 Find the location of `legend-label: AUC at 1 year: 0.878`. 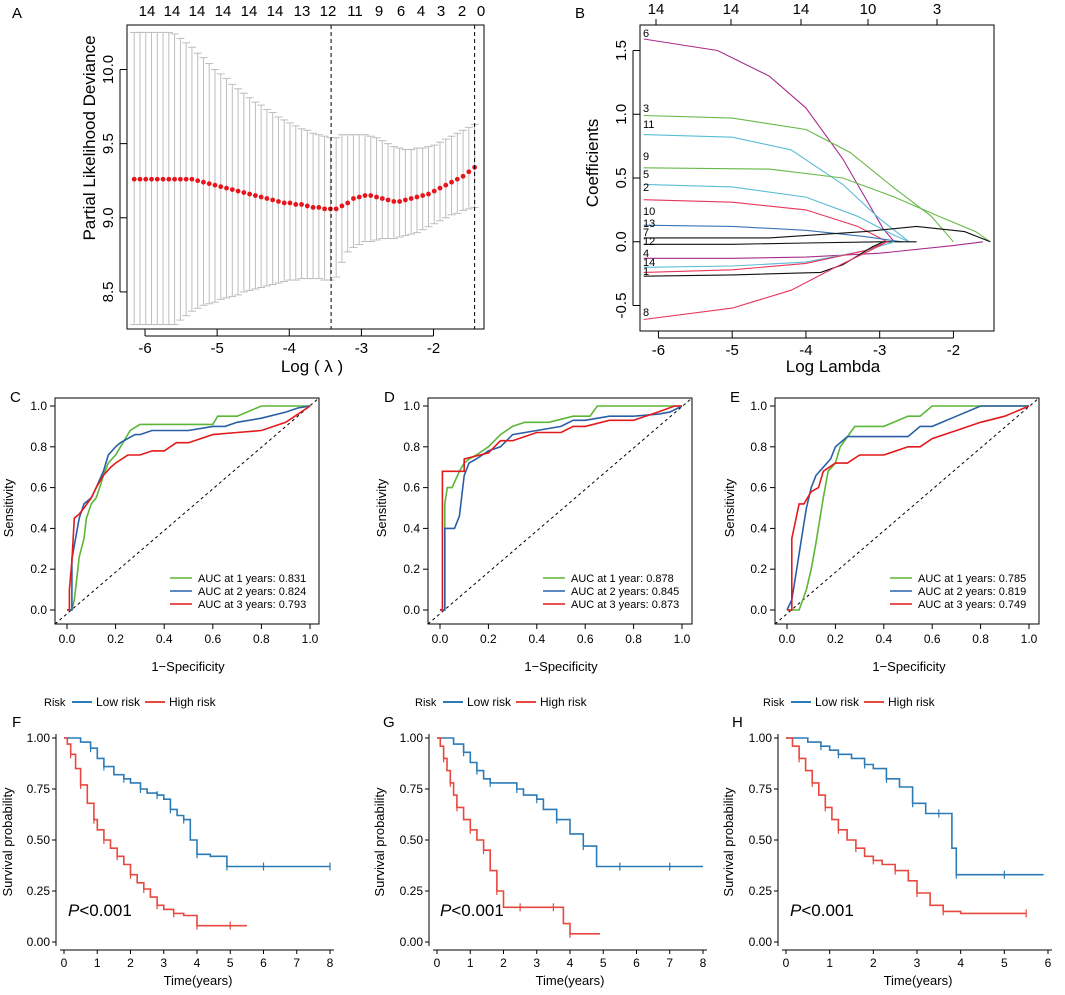

legend-label: AUC at 1 year: 0.878 is located at coordinates (622, 579).